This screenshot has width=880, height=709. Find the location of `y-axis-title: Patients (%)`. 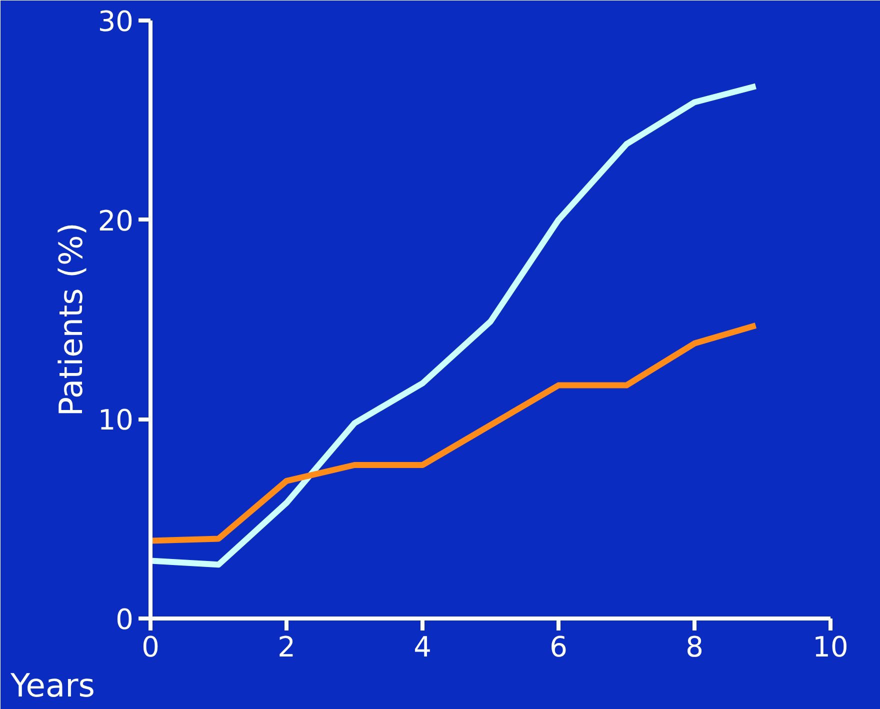

y-axis-title: Patients (%) is located at coordinates (71, 319).